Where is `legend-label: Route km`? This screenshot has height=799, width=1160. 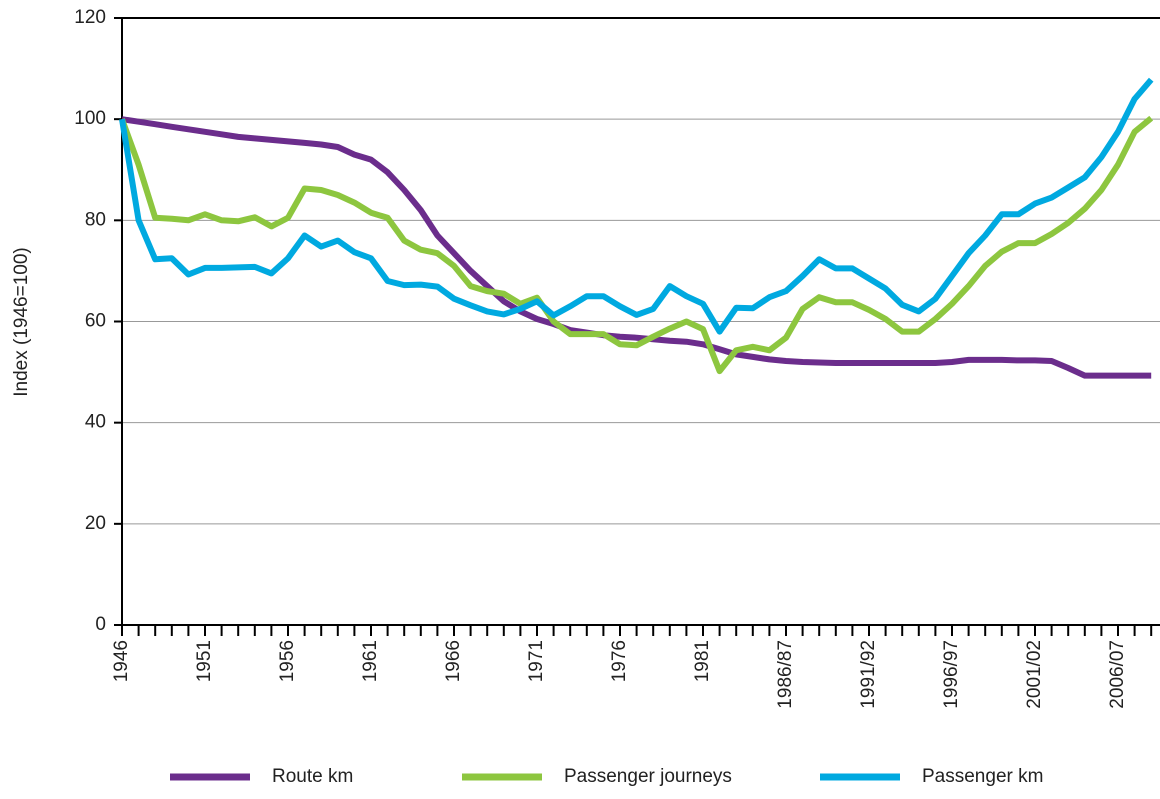
legend-label: Route km is located at coordinates (312, 776).